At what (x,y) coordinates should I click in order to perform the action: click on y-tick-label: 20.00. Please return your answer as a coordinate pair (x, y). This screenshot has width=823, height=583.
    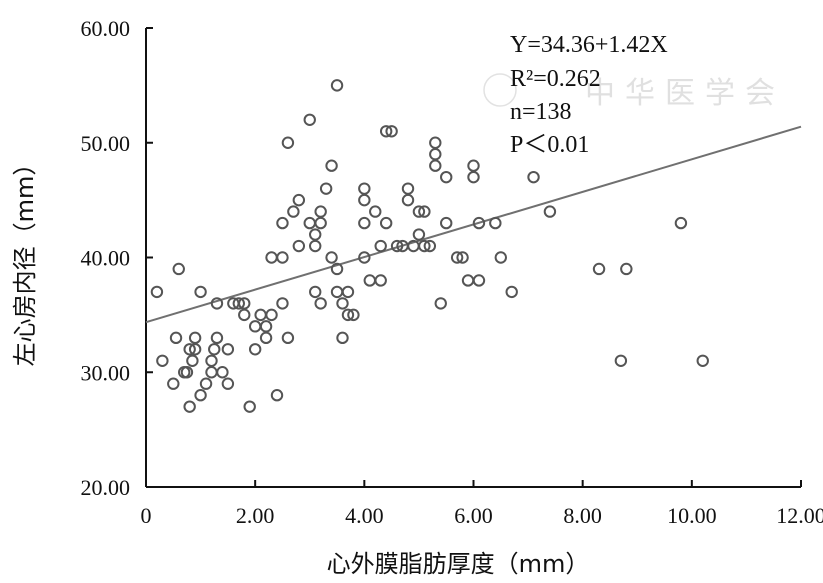
    Looking at the image, I should click on (106, 487).